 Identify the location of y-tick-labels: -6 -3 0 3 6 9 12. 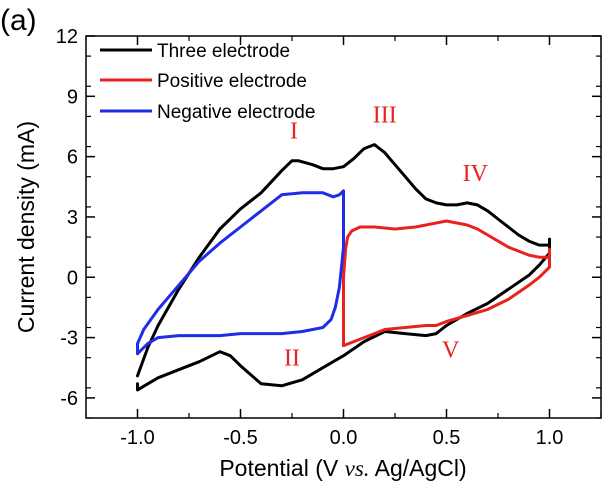
(67, 218).